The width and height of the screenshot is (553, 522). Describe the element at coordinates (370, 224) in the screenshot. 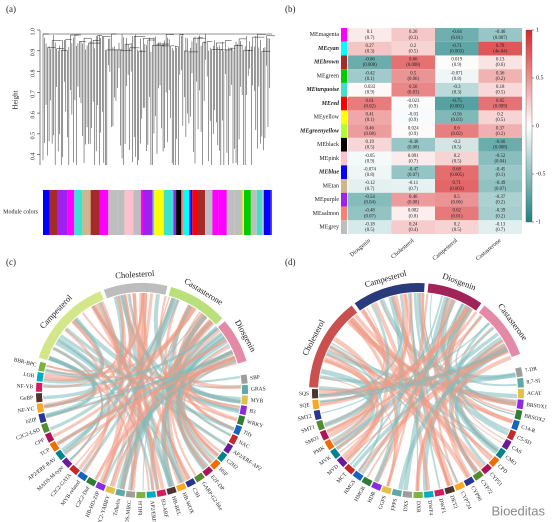

I see `cell-value: -0.18` at that location.